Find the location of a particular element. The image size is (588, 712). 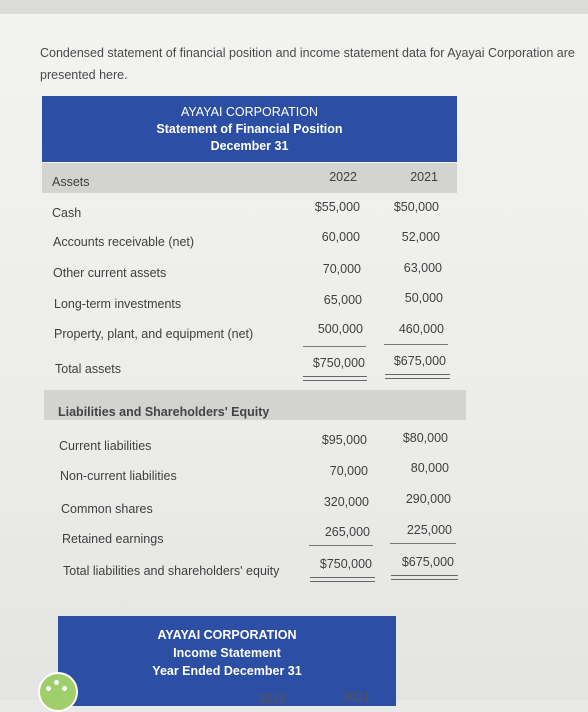

col-header-2021: 2021 is located at coordinates (424, 177).